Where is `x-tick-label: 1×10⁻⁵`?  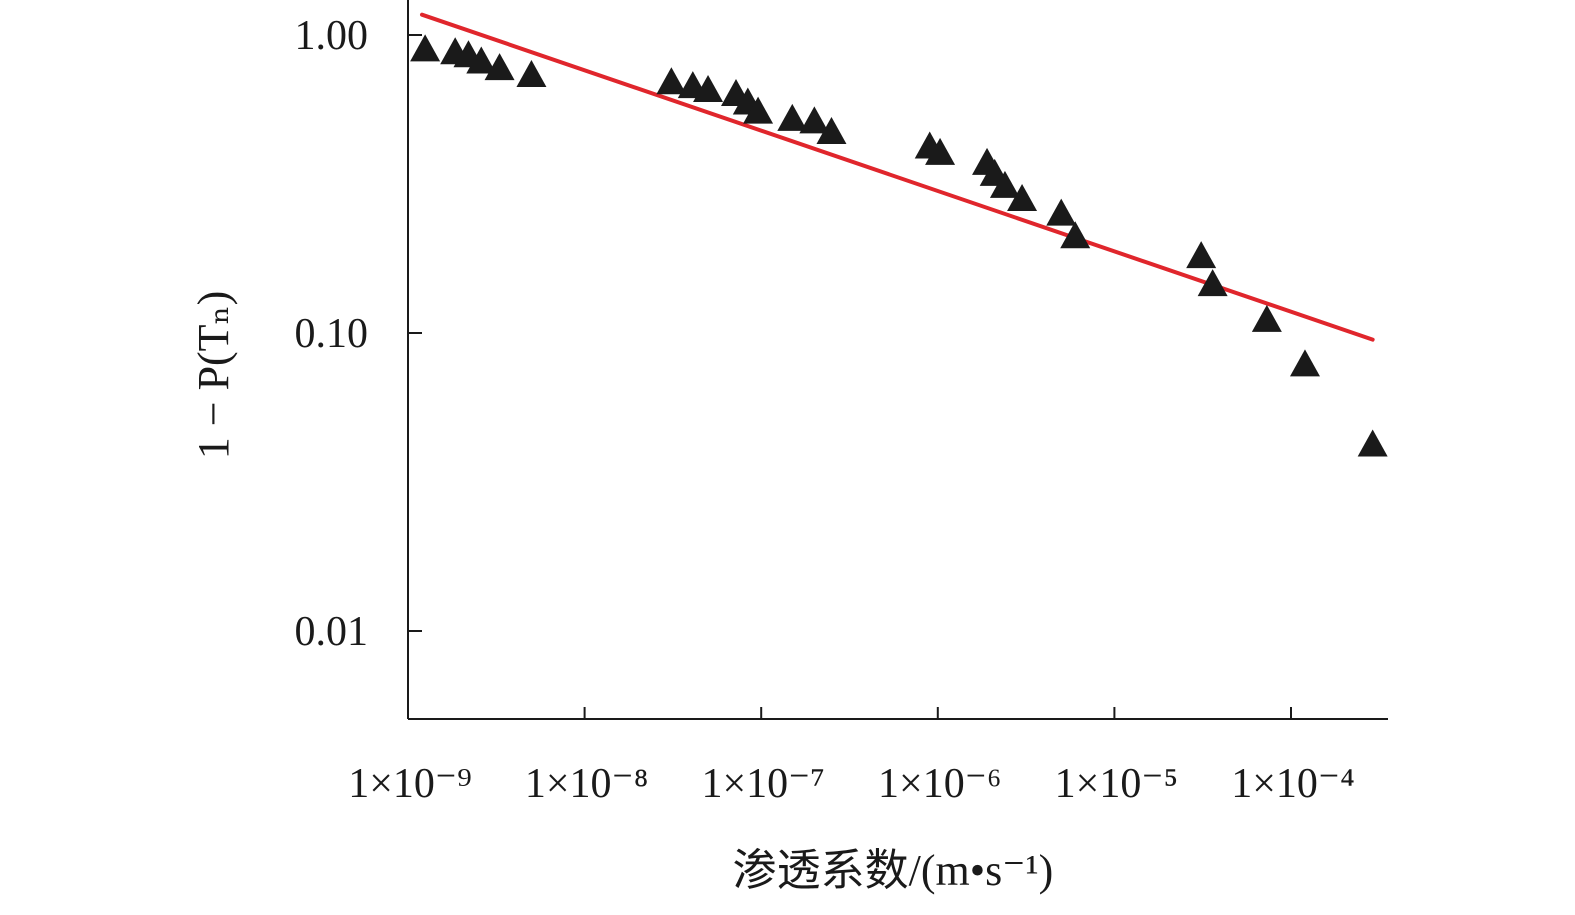 x-tick-label: 1×10⁻⁵ is located at coordinates (1117, 784).